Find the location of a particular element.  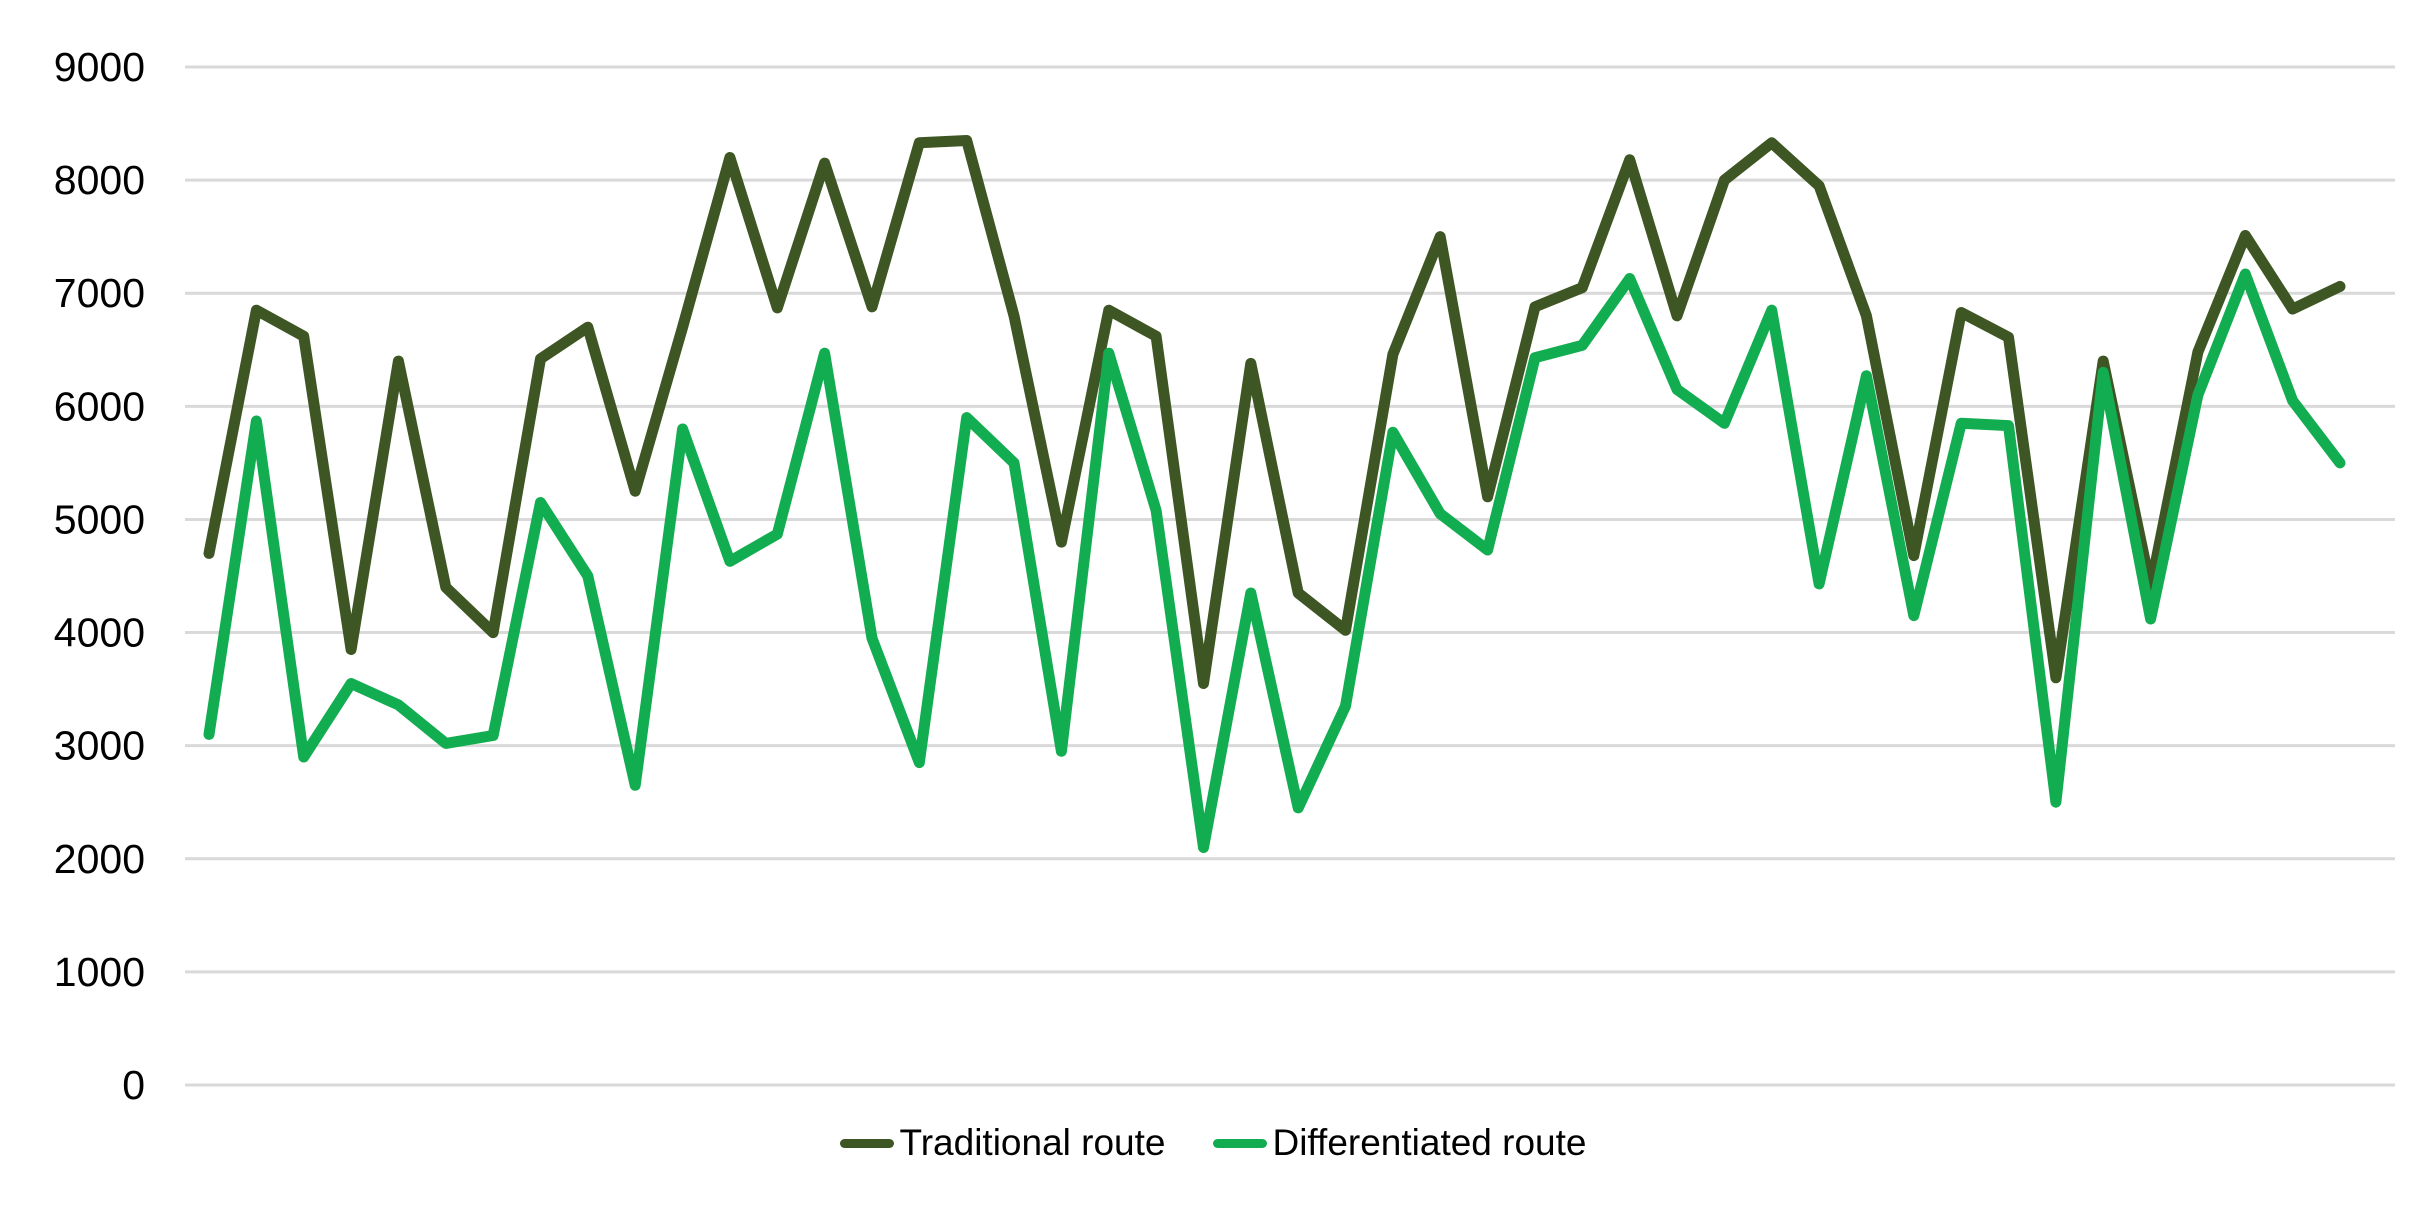

legend-swatch-differentiated-route-icon is located at coordinates (1240, 1143).